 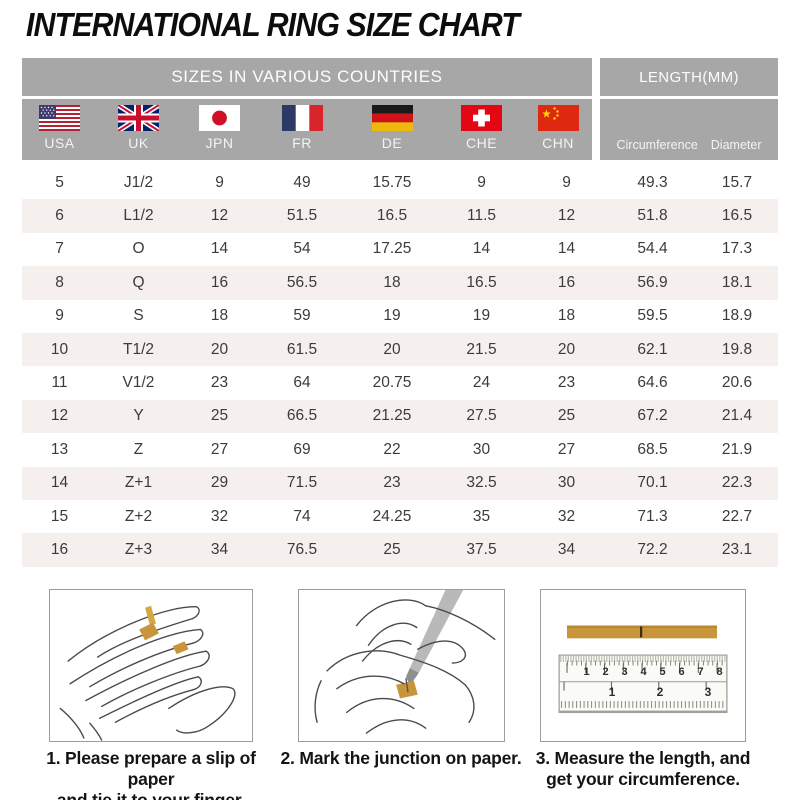 I want to click on table-cell: Z+2, so click(x=138, y=516).